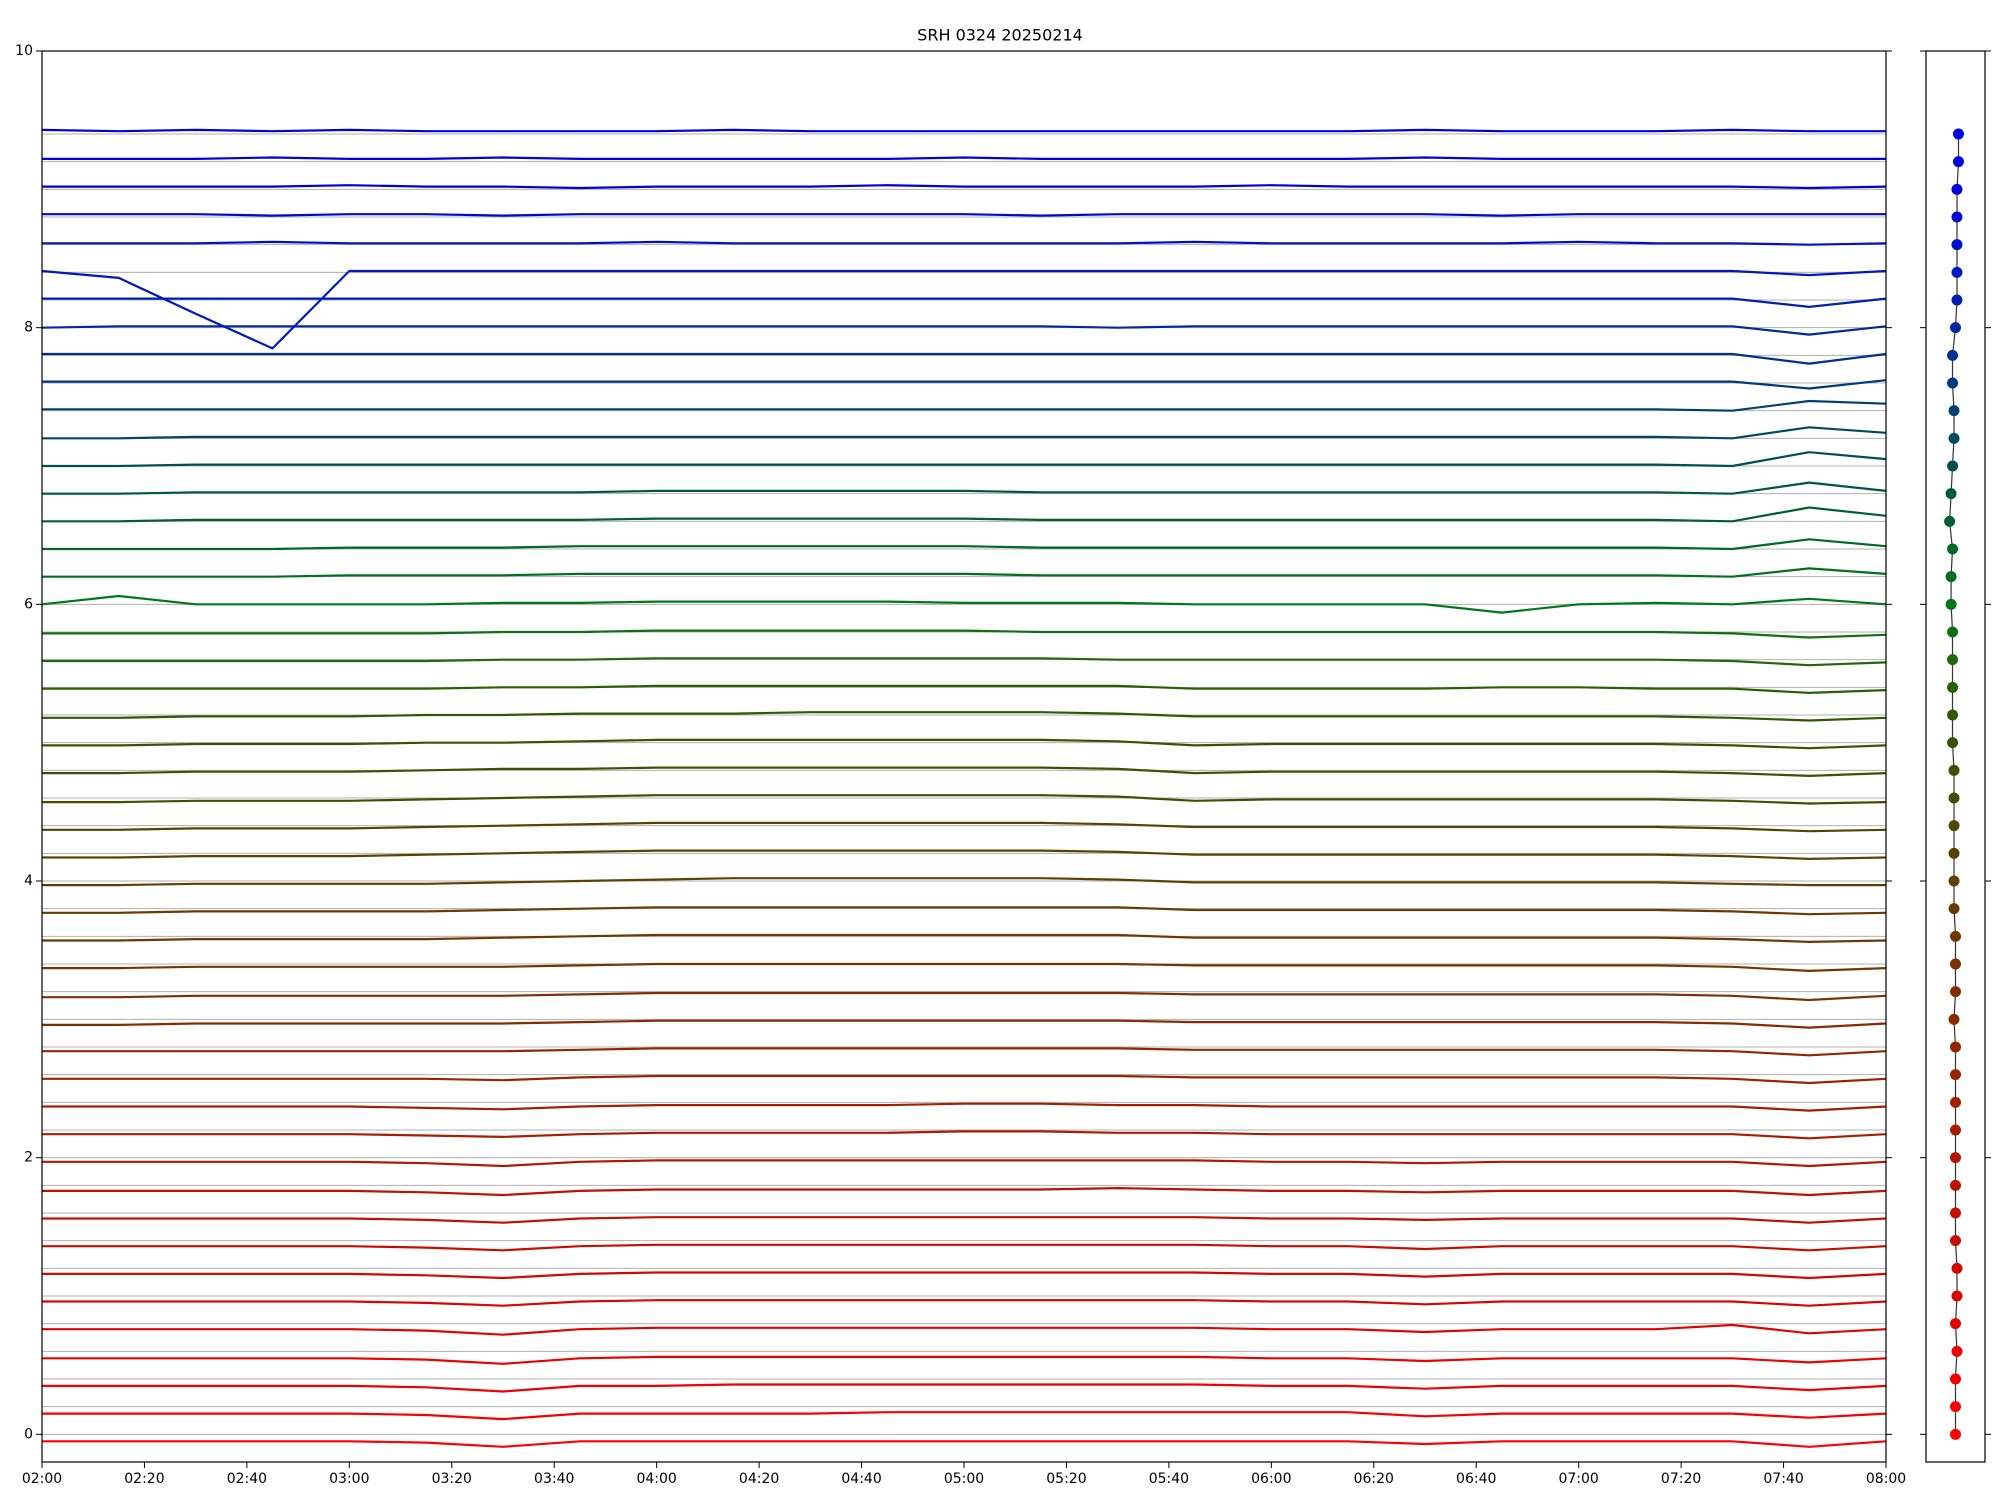  I want to click on x-tick-label: 04:20, so click(759, 1479).